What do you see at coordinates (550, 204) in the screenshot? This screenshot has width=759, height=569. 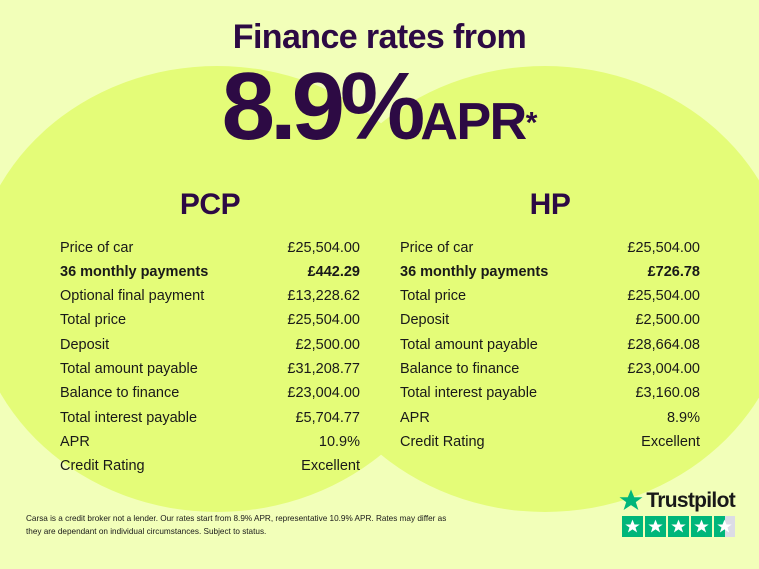 I see `plan-title-hp: HP` at bounding box center [550, 204].